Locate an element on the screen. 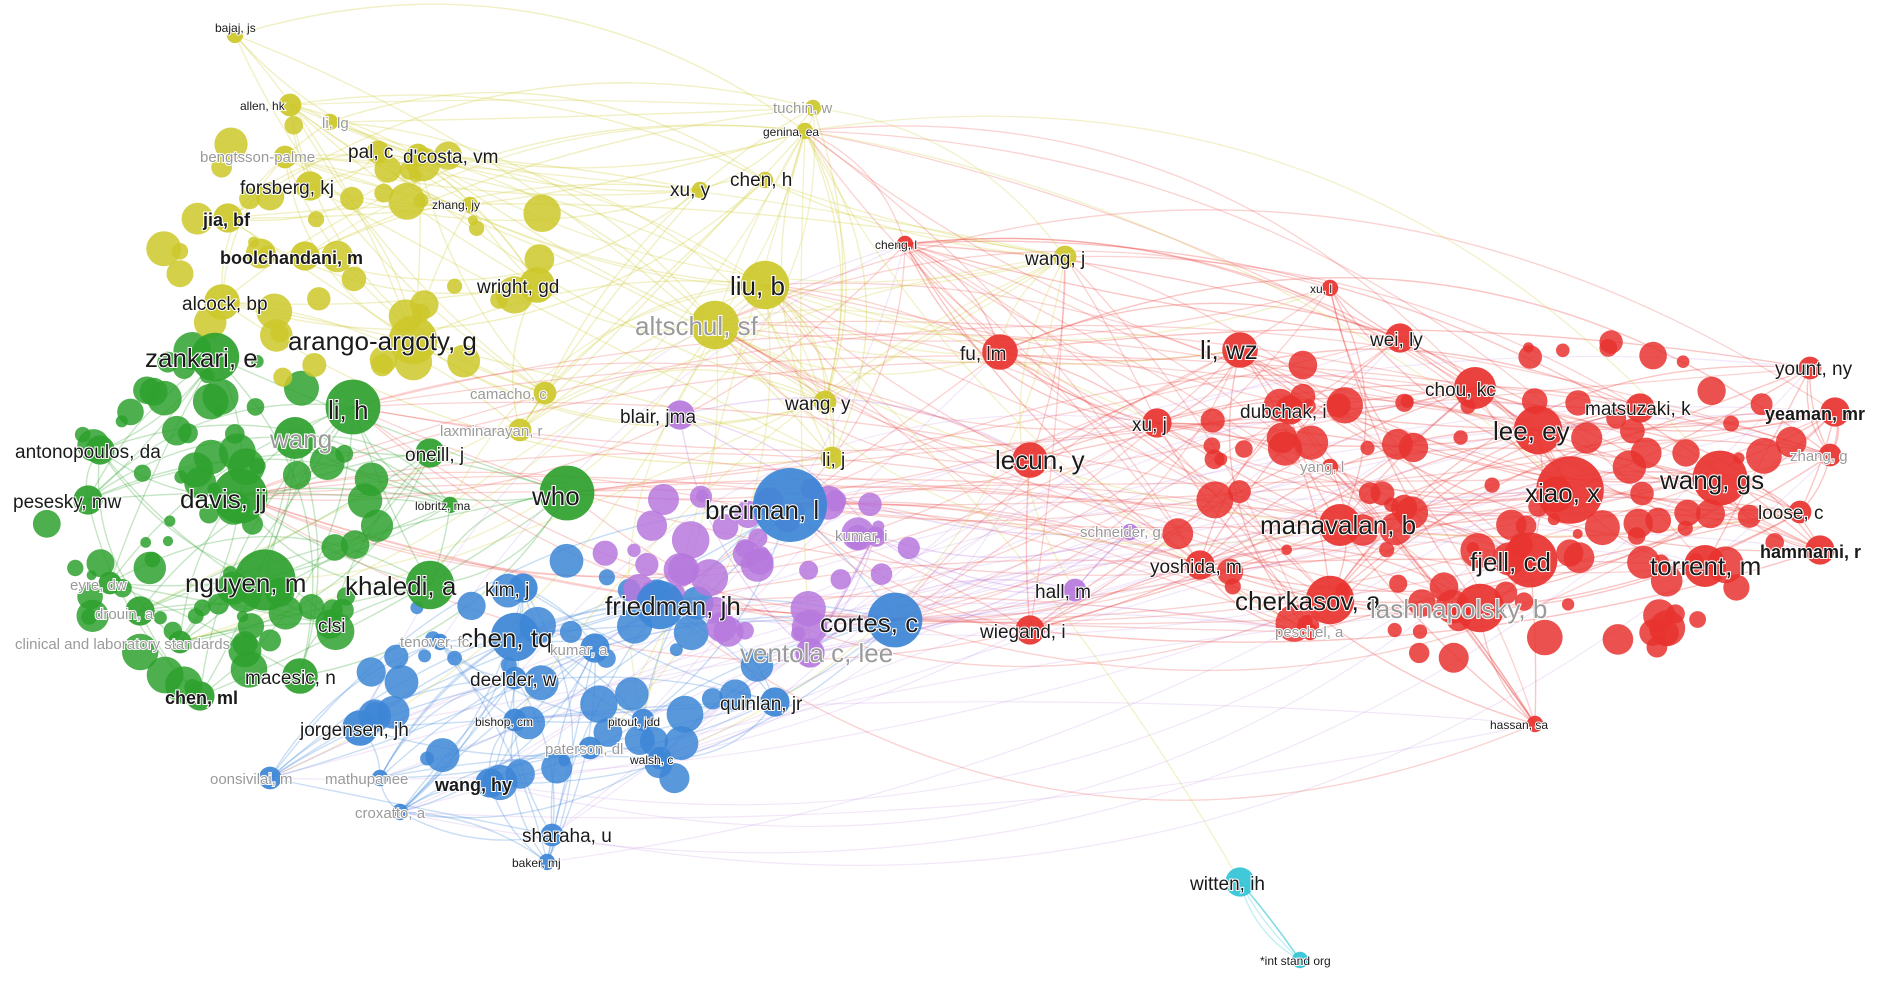  node-dubchak is located at coordinates (1290, 410).